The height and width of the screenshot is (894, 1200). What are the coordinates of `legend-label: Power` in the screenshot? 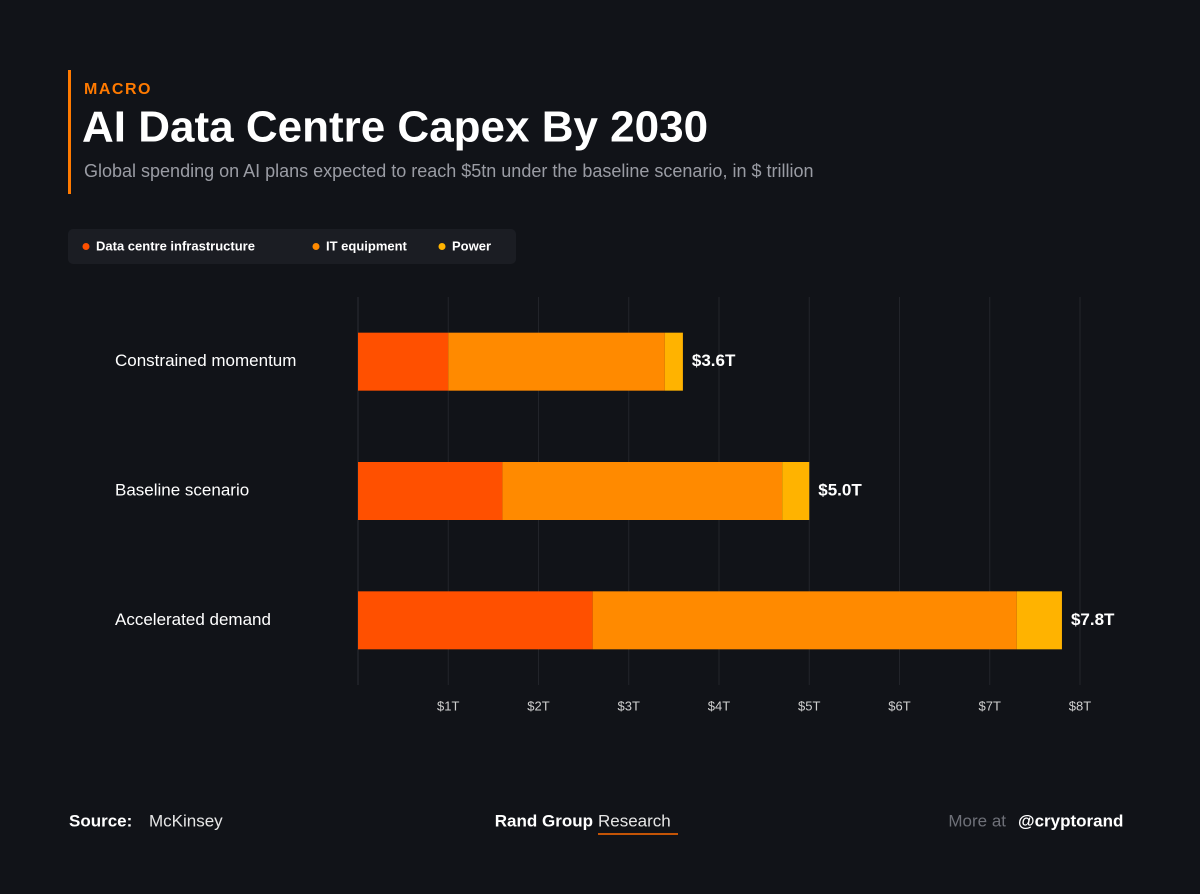 It's located at (471, 245).